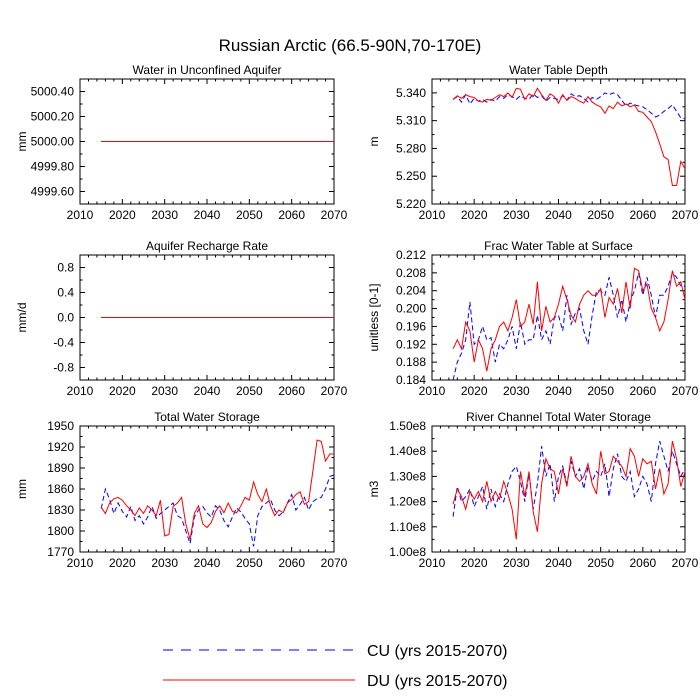 The width and height of the screenshot is (700, 700). Describe the element at coordinates (411, 291) in the screenshot. I see `y-tick-label: 0.204` at that location.